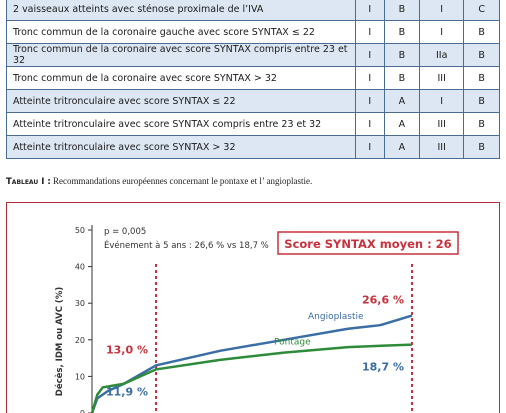  I want to click on series-line, so click(251, 378).